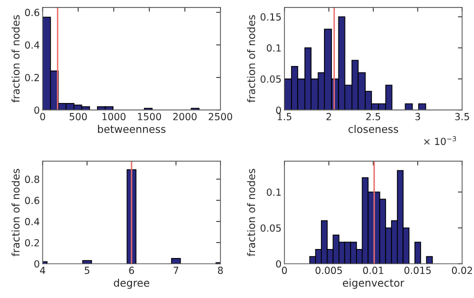  Describe the element at coordinates (417, 116) in the screenshot. I see `x-tick-label: 3` at that location.